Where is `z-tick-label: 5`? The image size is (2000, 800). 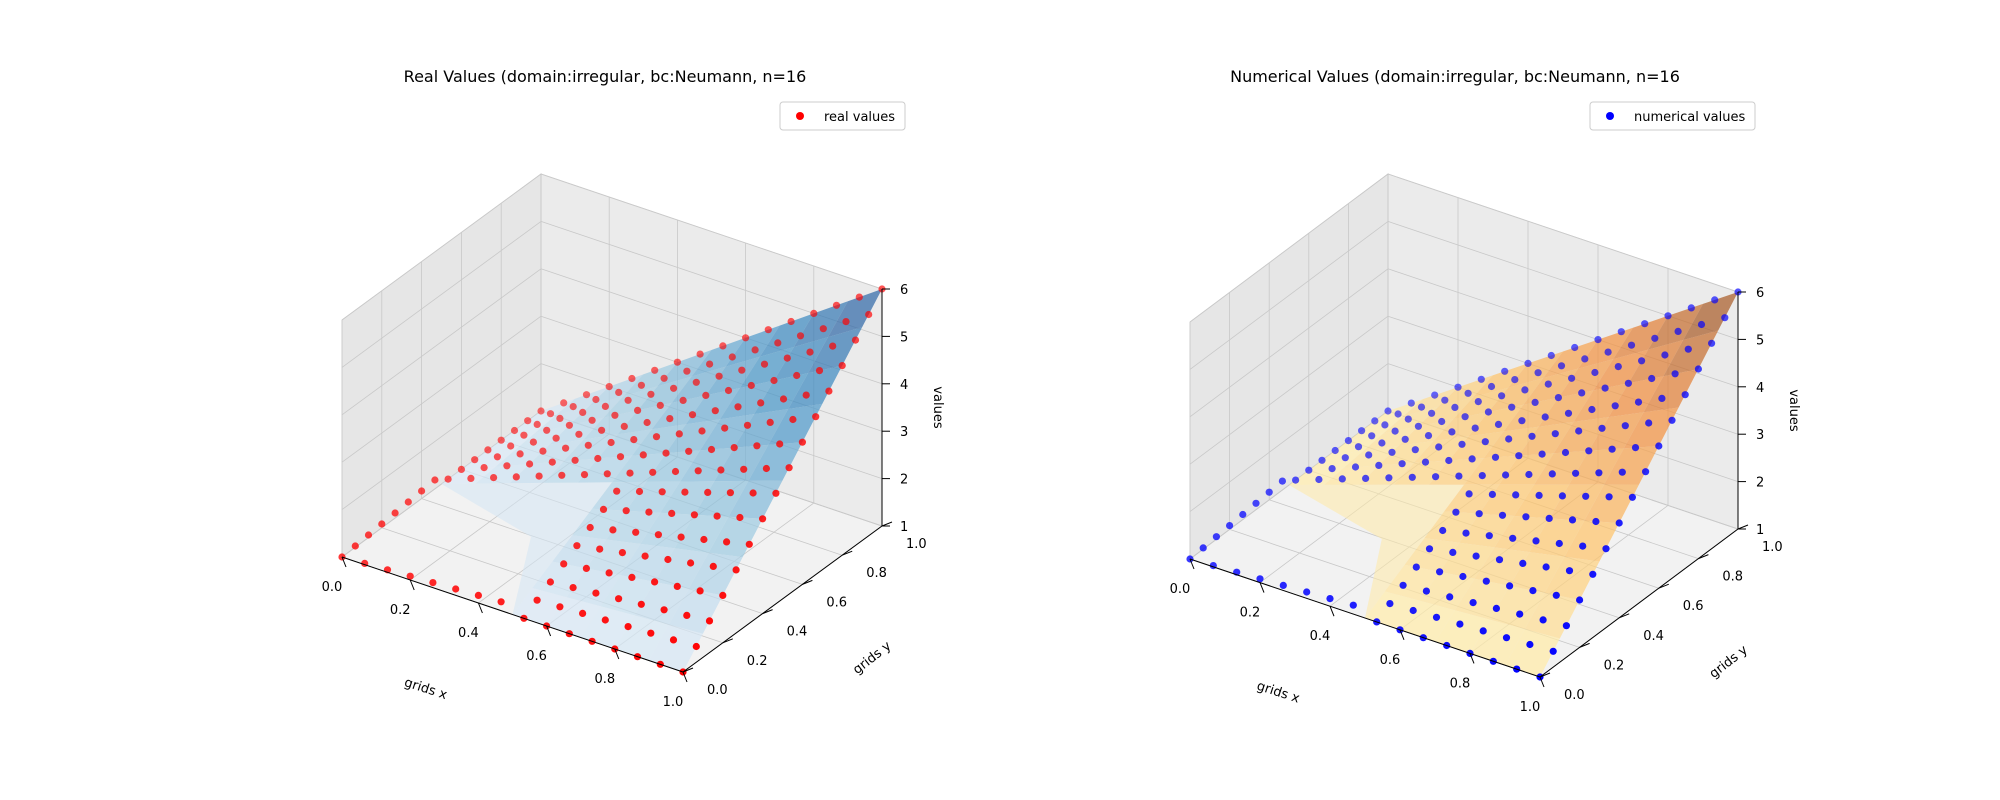
z-tick-label: 5 is located at coordinates (1760, 340).